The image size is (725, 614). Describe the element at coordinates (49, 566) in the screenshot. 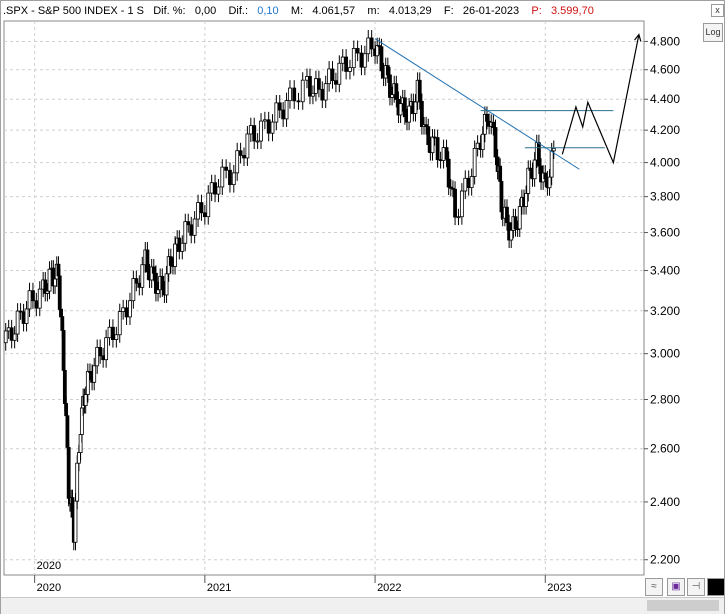

I see `x-tick-label: 2020` at that location.